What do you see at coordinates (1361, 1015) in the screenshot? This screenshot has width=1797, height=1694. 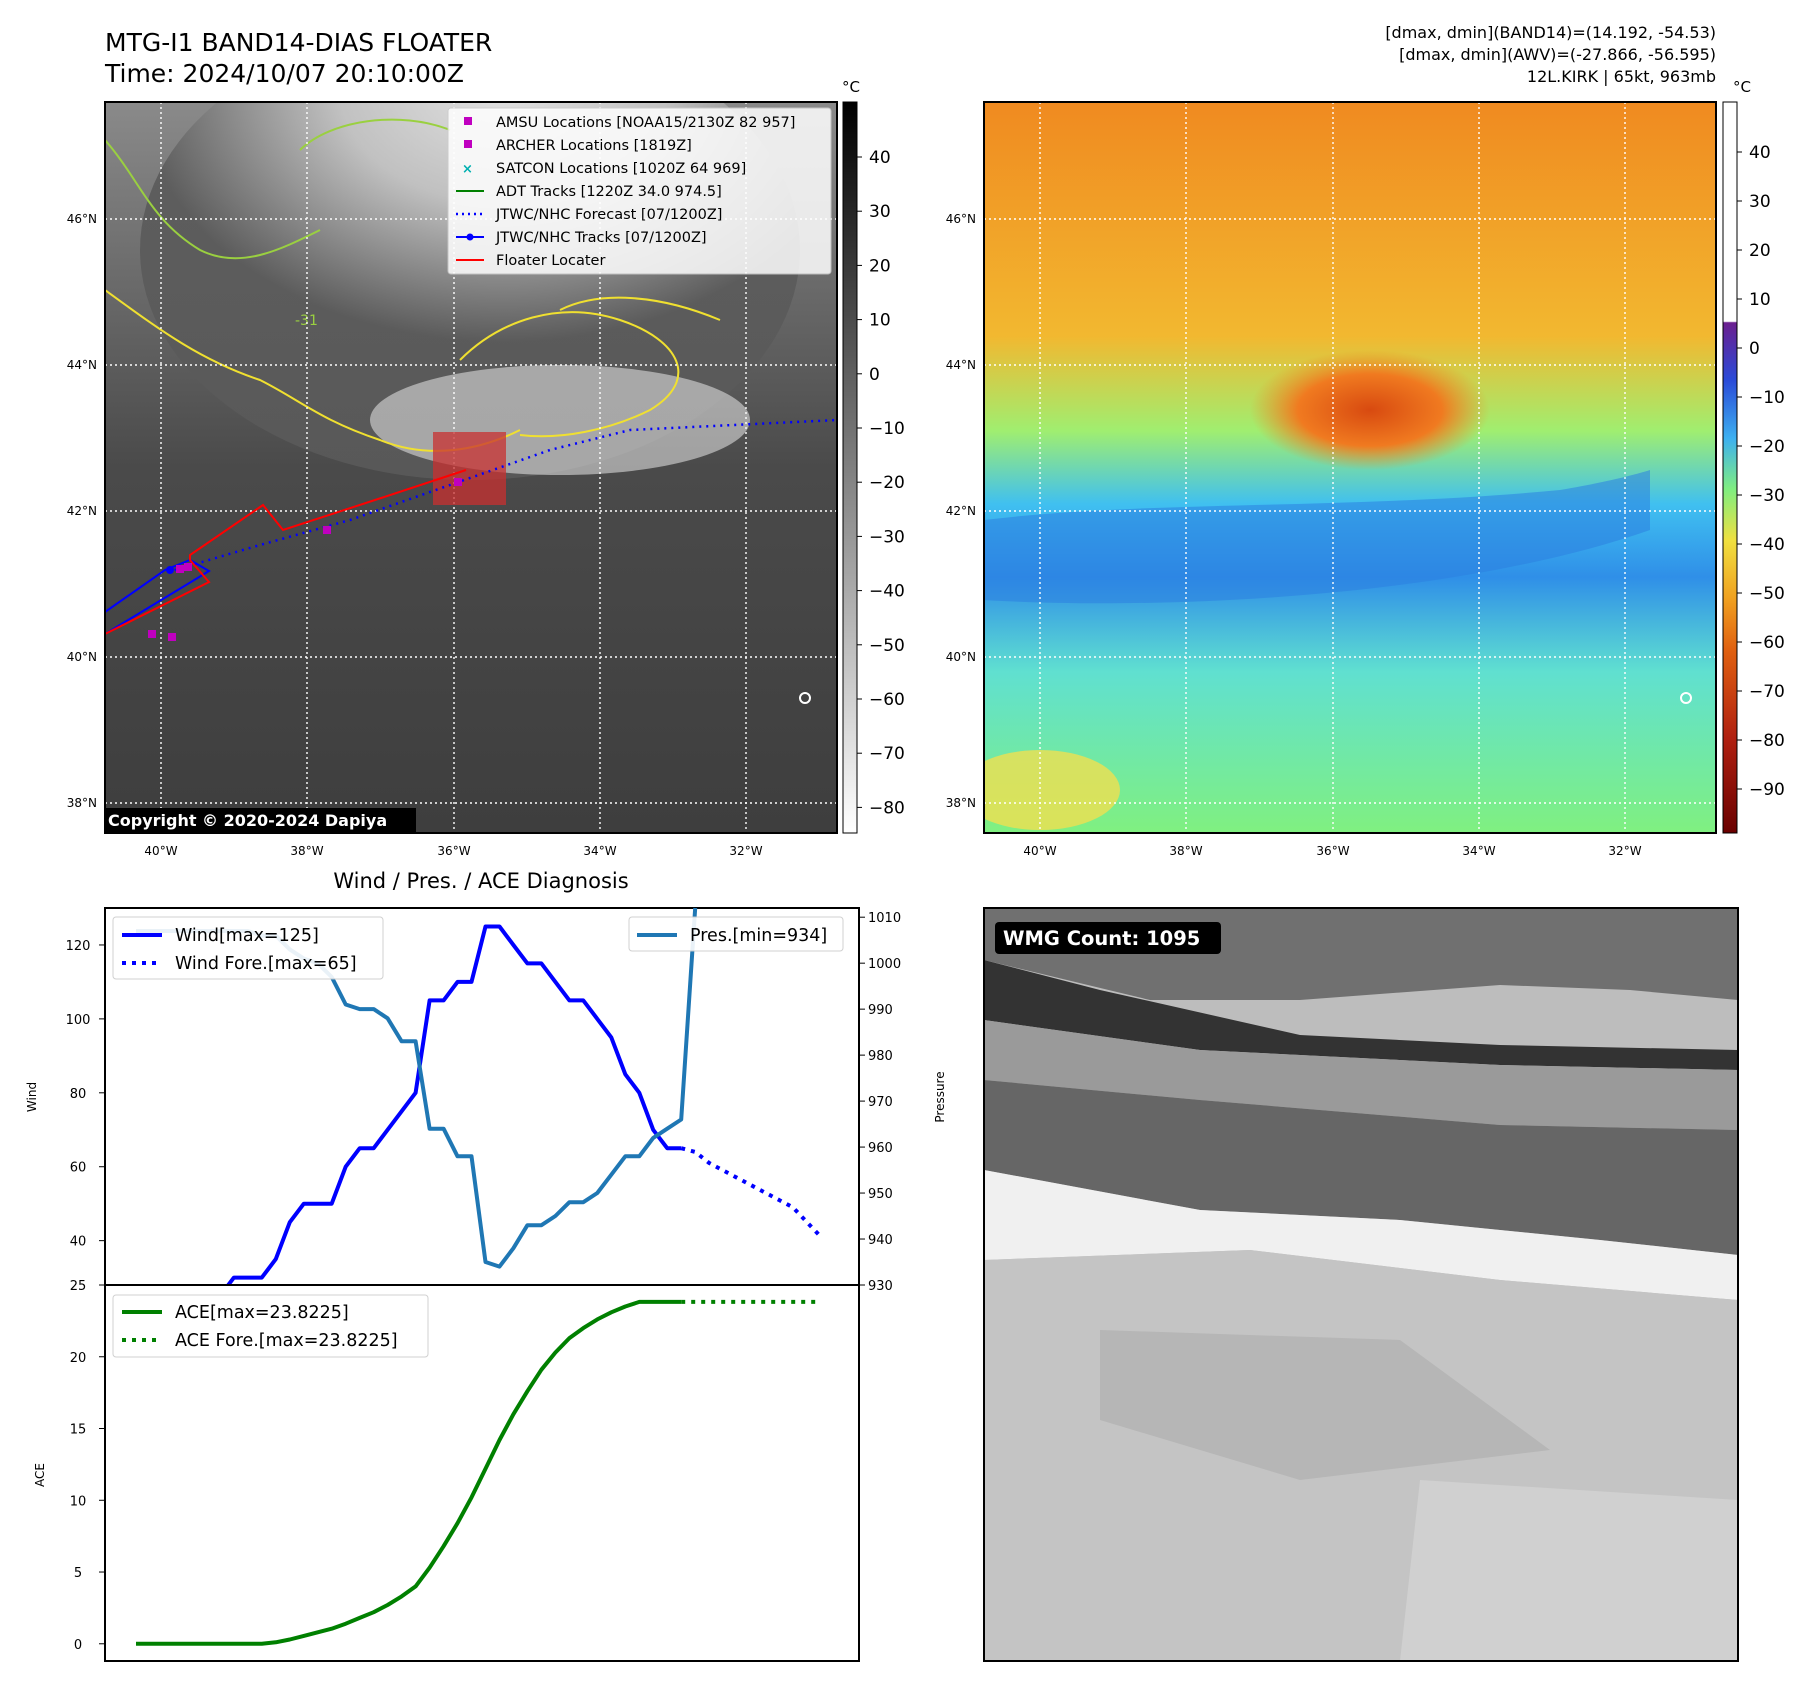 I see `wmg-dark-band` at bounding box center [1361, 1015].